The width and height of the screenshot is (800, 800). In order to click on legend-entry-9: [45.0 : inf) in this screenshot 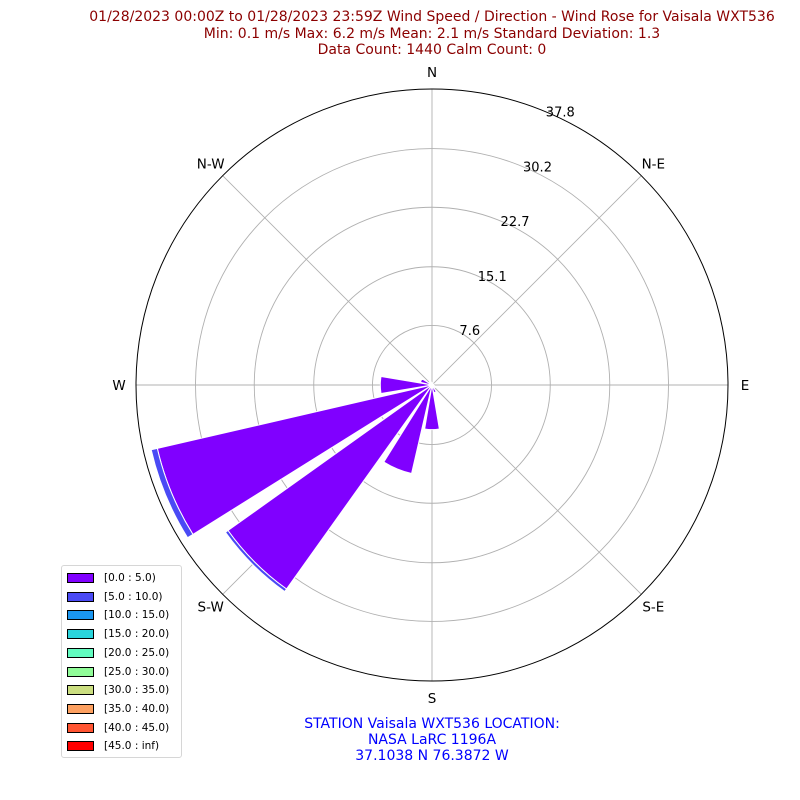, I will do `click(113, 746)`.